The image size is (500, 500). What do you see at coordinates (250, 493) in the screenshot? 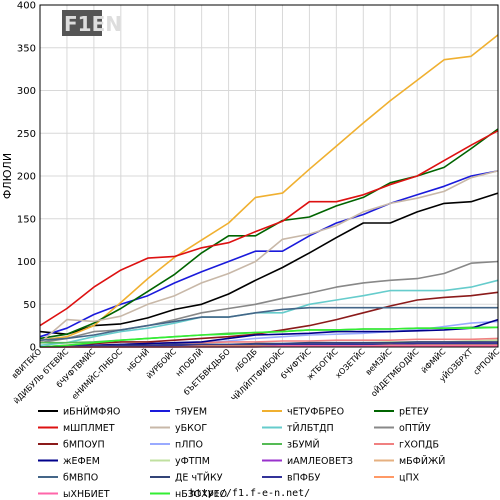
I see `footer-url: http://f1.f-e-n.net/` at bounding box center [250, 493].